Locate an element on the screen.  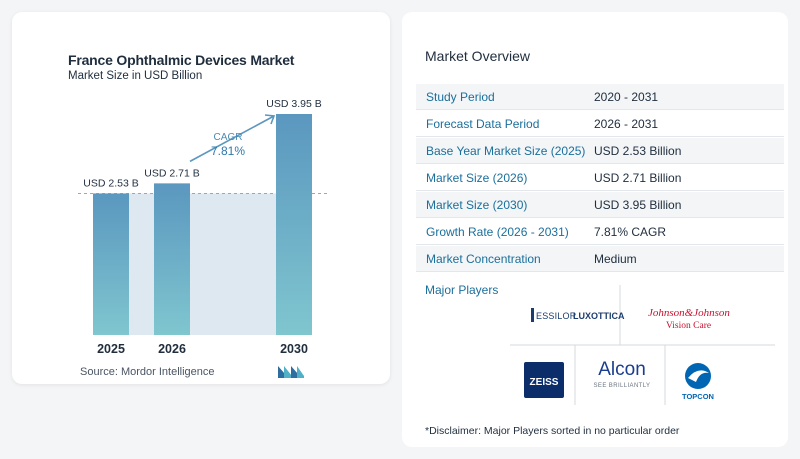
overview-row-key: Study Period is located at coordinates (460, 97).